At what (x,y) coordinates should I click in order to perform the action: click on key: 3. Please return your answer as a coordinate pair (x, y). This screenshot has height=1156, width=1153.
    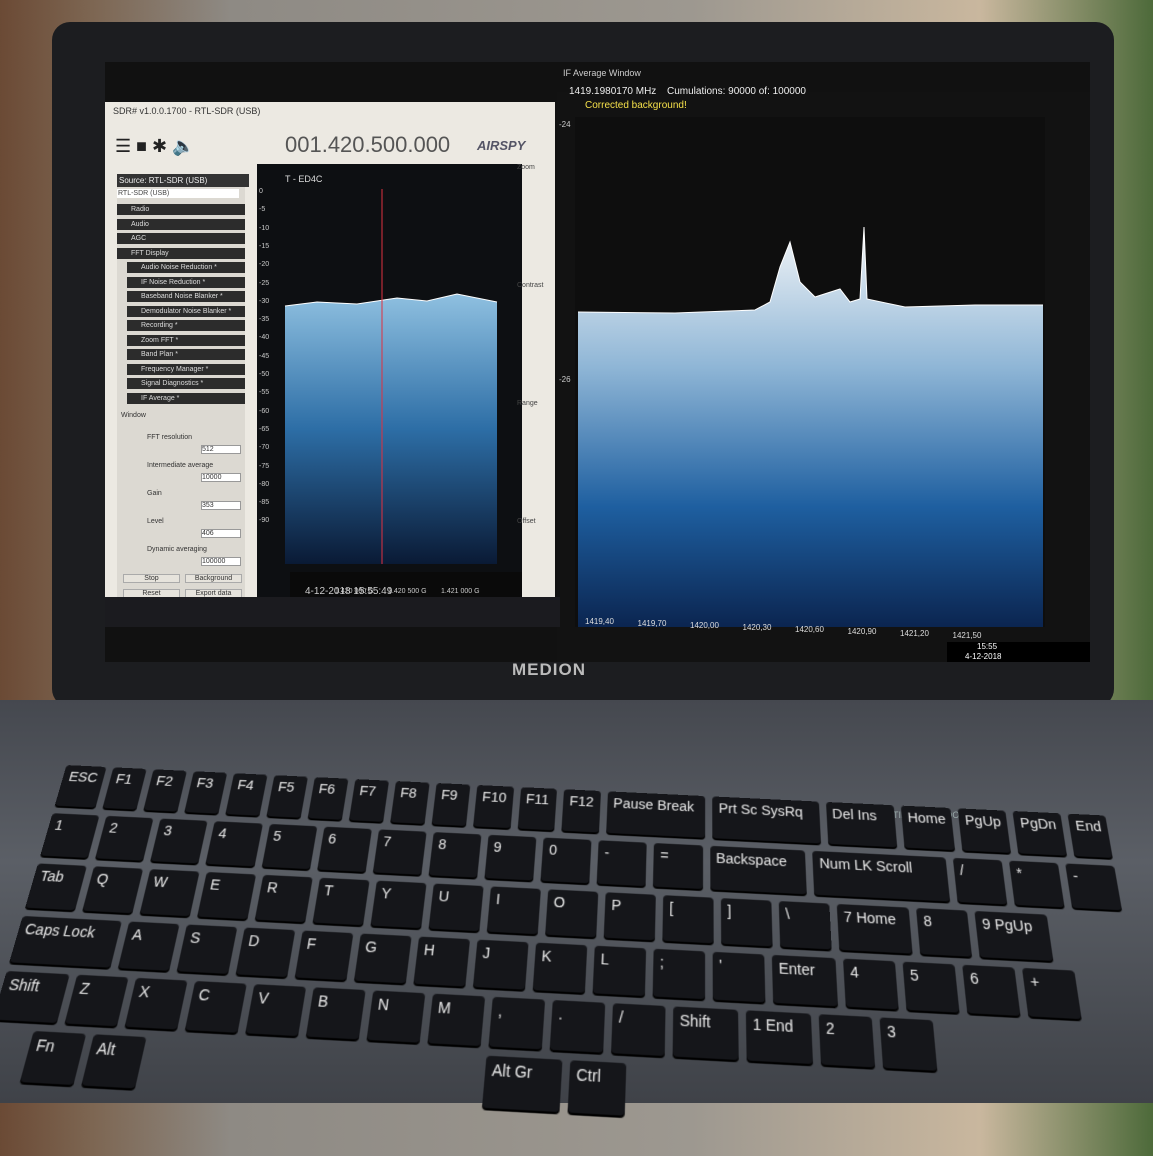
    Looking at the image, I should click on (908, 1044).